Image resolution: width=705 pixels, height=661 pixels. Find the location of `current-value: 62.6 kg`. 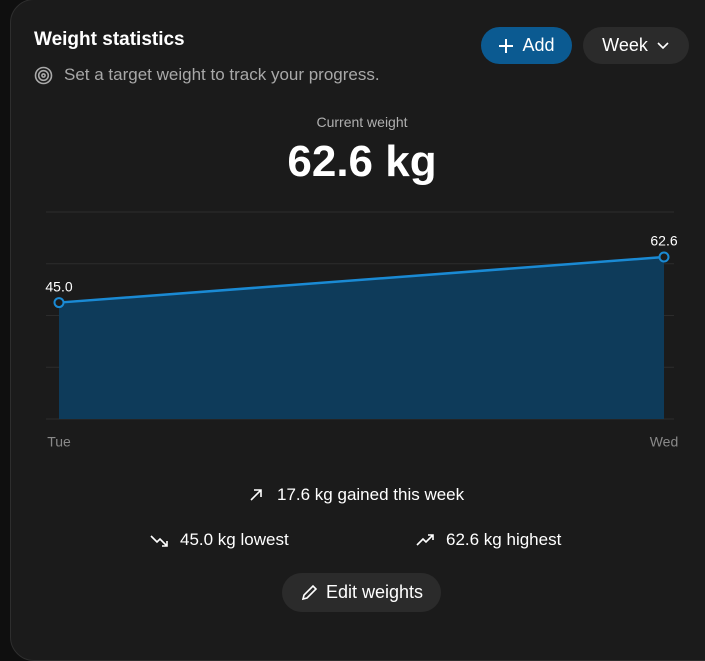

current-value: 62.6 kg is located at coordinates (362, 161).